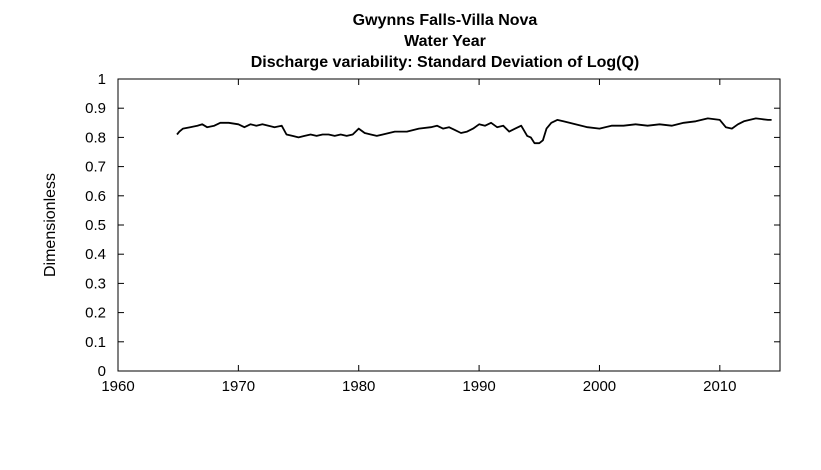 Image resolution: width=821 pixels, height=470 pixels. I want to click on y-axis-label: Dimensionless, so click(50, 225).